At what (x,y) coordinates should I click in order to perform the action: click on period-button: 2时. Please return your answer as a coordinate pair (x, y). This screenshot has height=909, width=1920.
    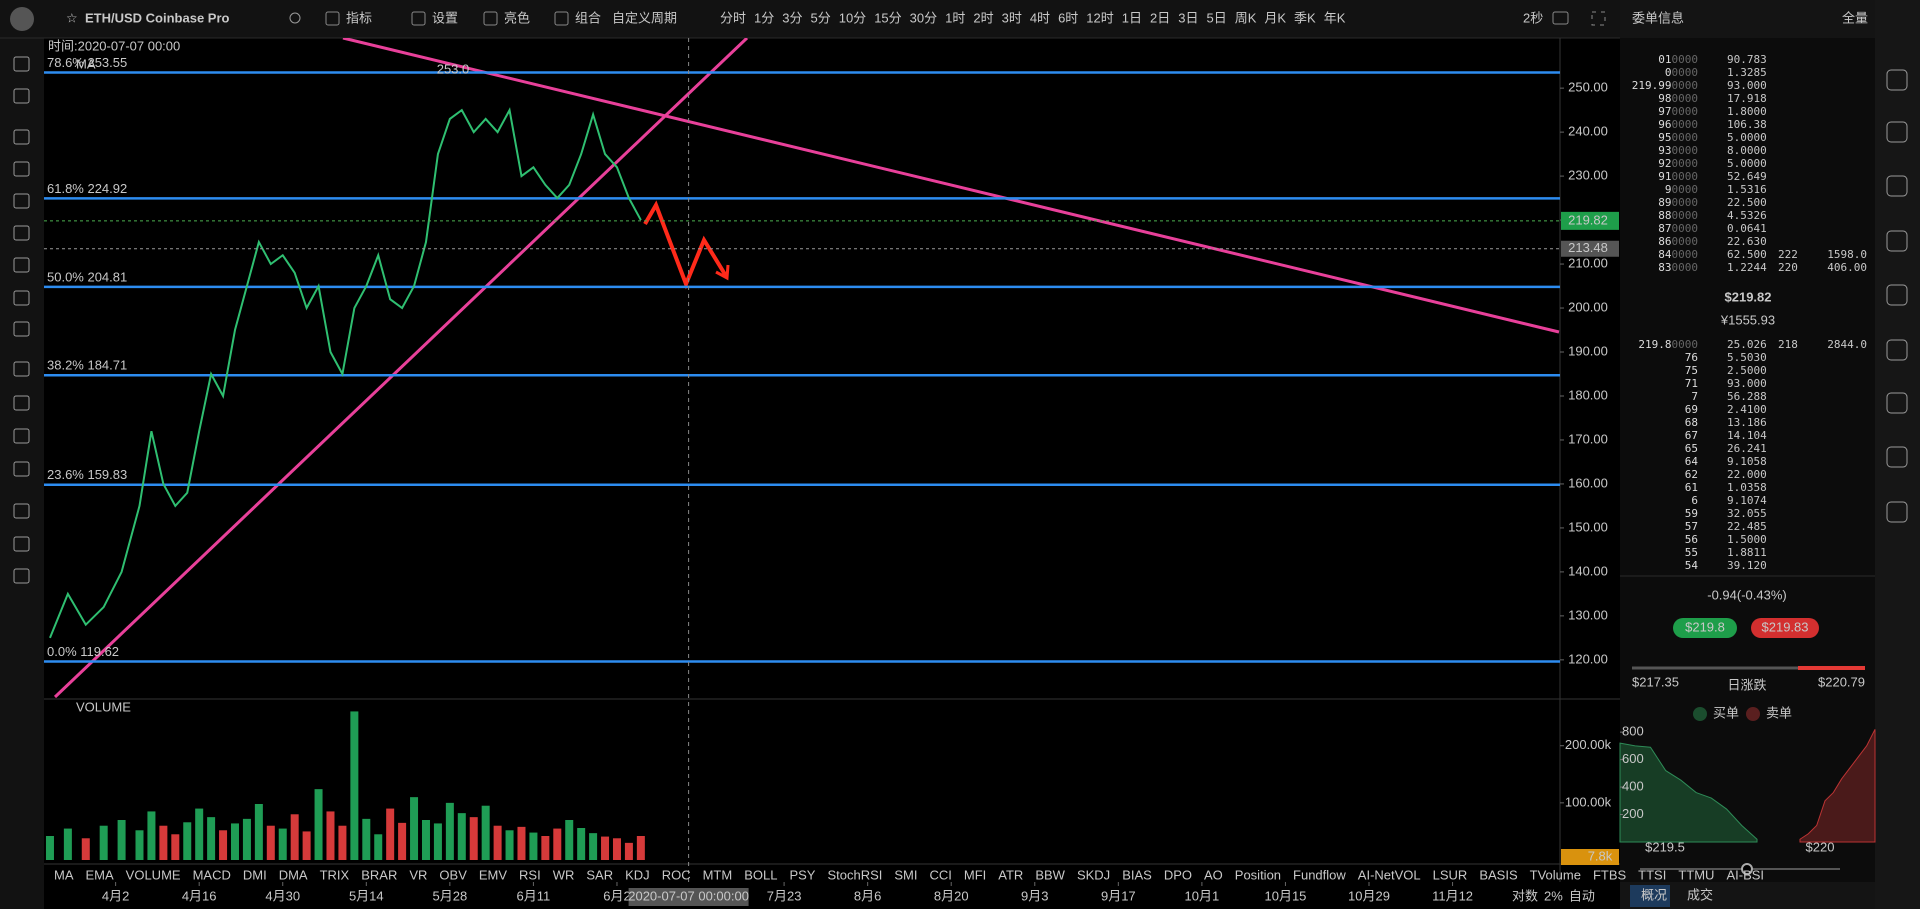
    Looking at the image, I should click on (983, 17).